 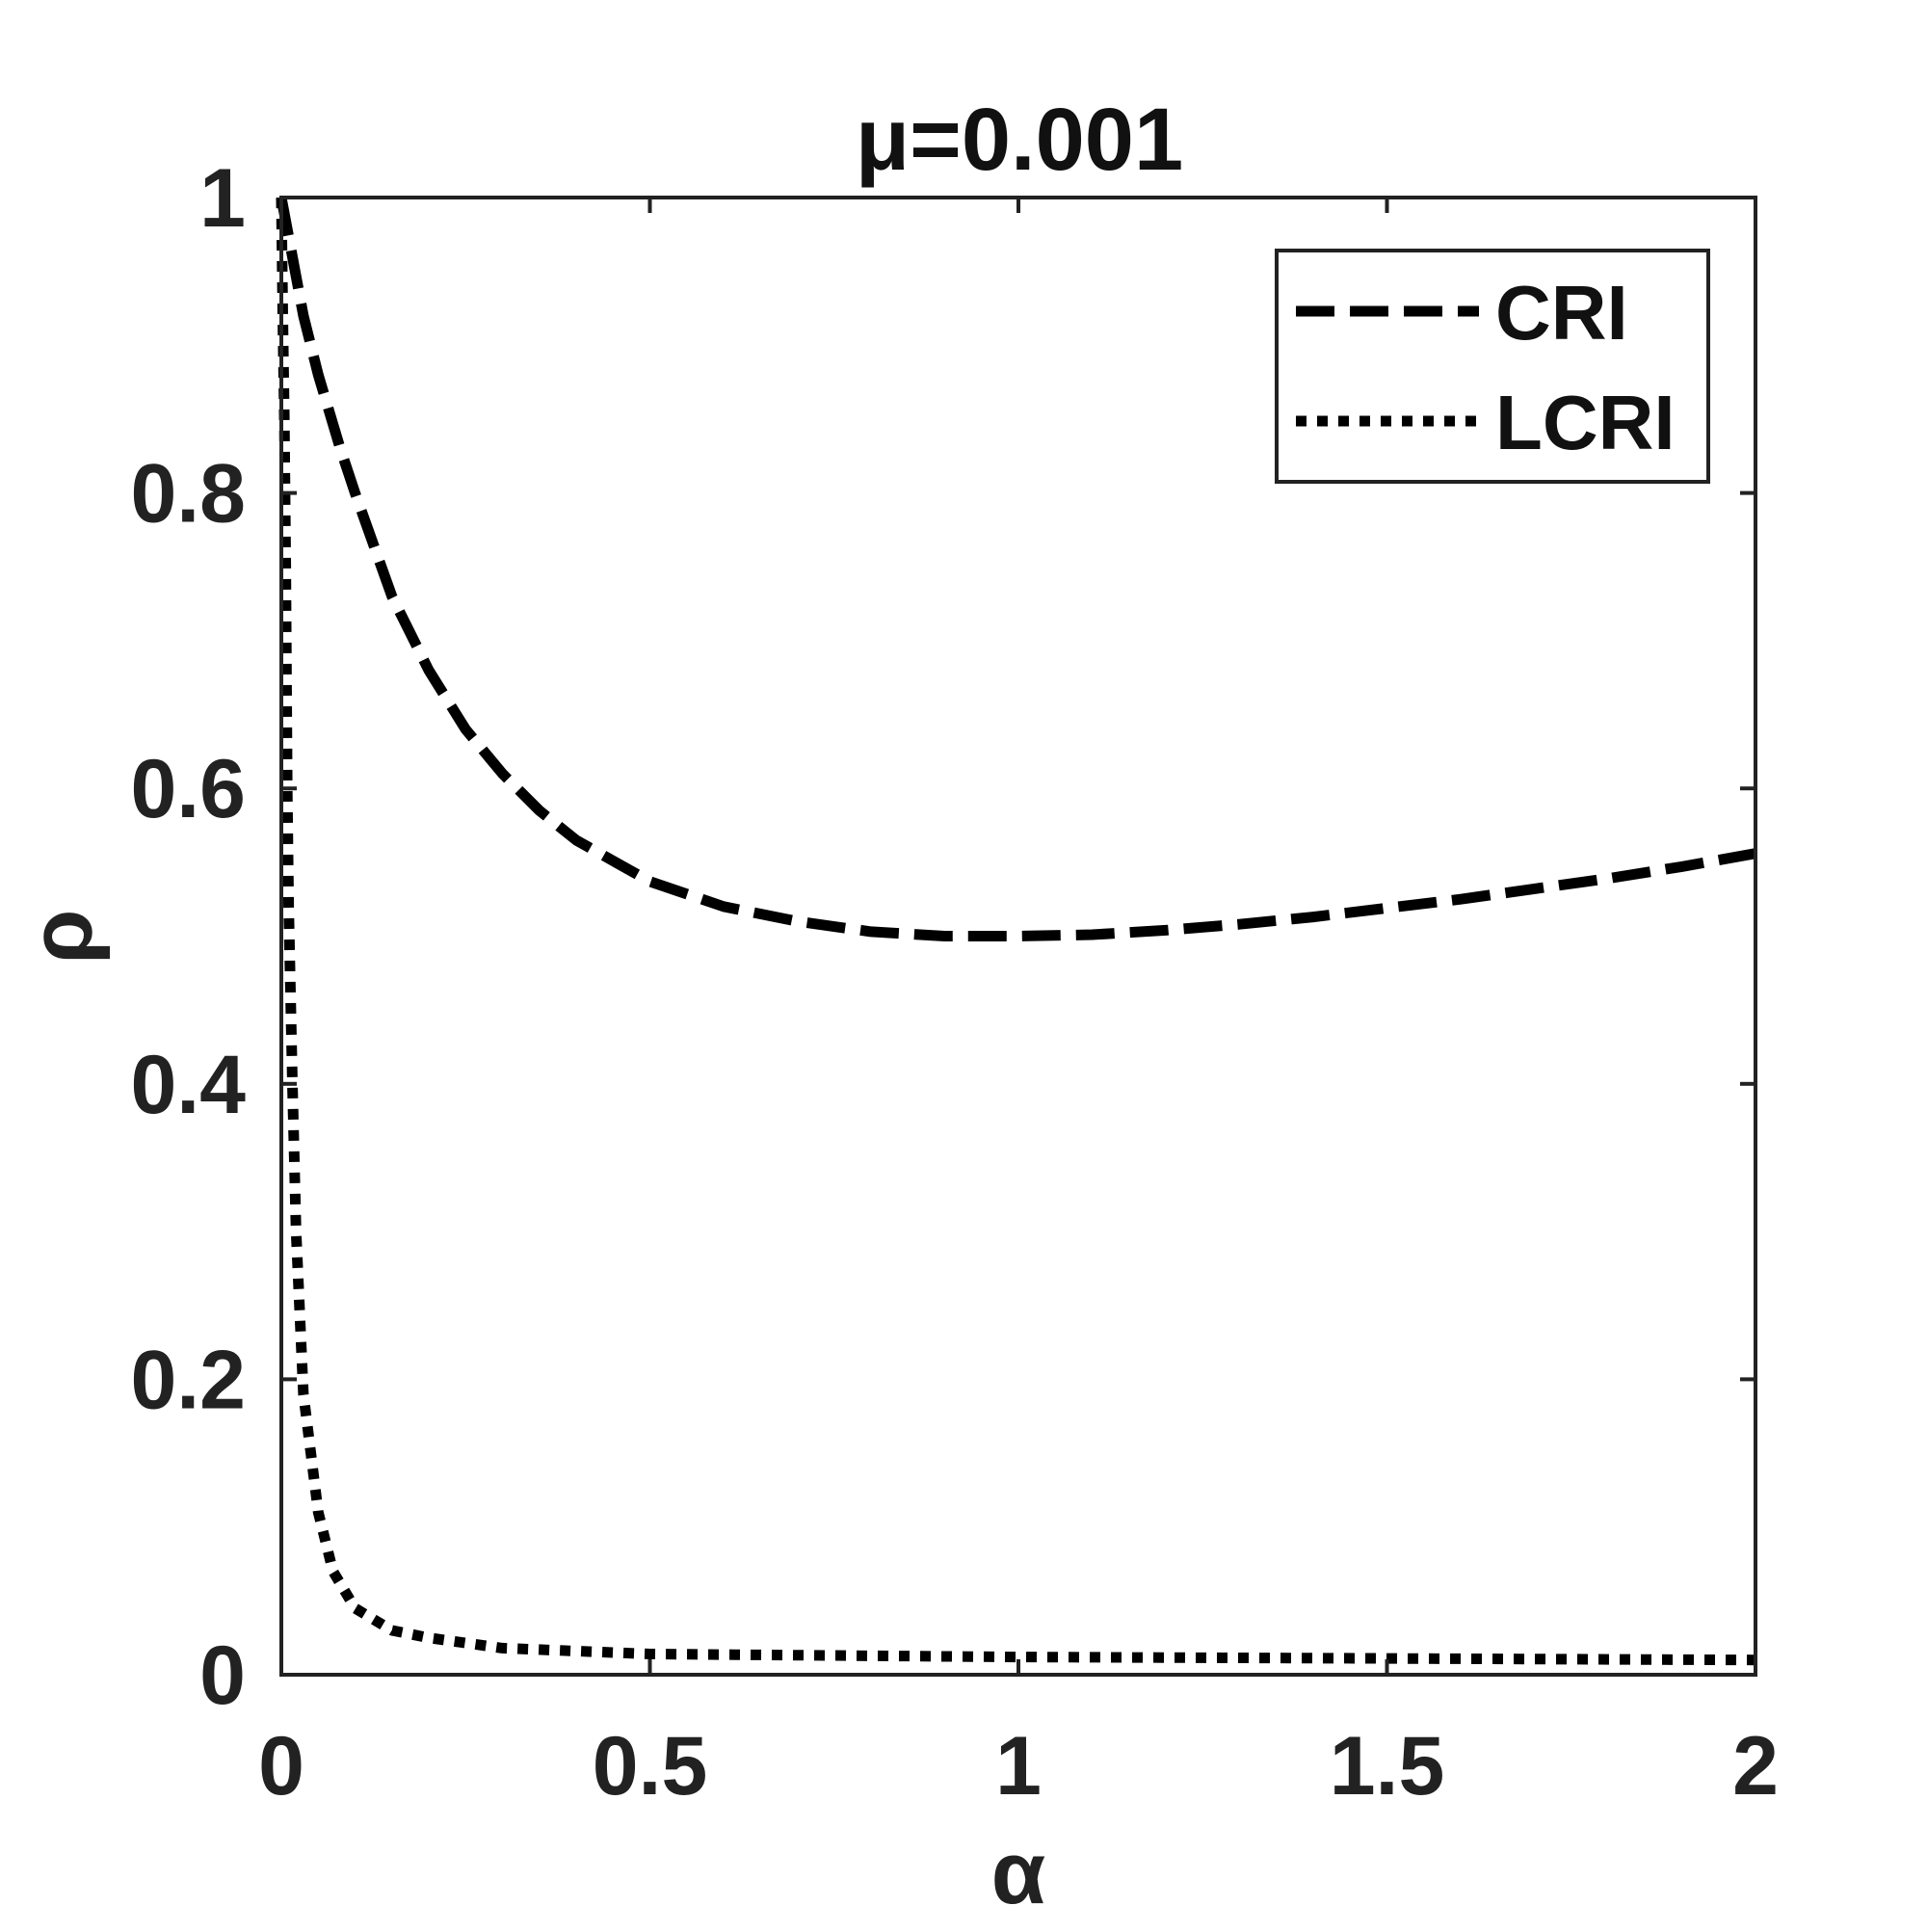 What do you see at coordinates (188, 1380) in the screenshot?
I see `y-tick-label: 0.2` at bounding box center [188, 1380].